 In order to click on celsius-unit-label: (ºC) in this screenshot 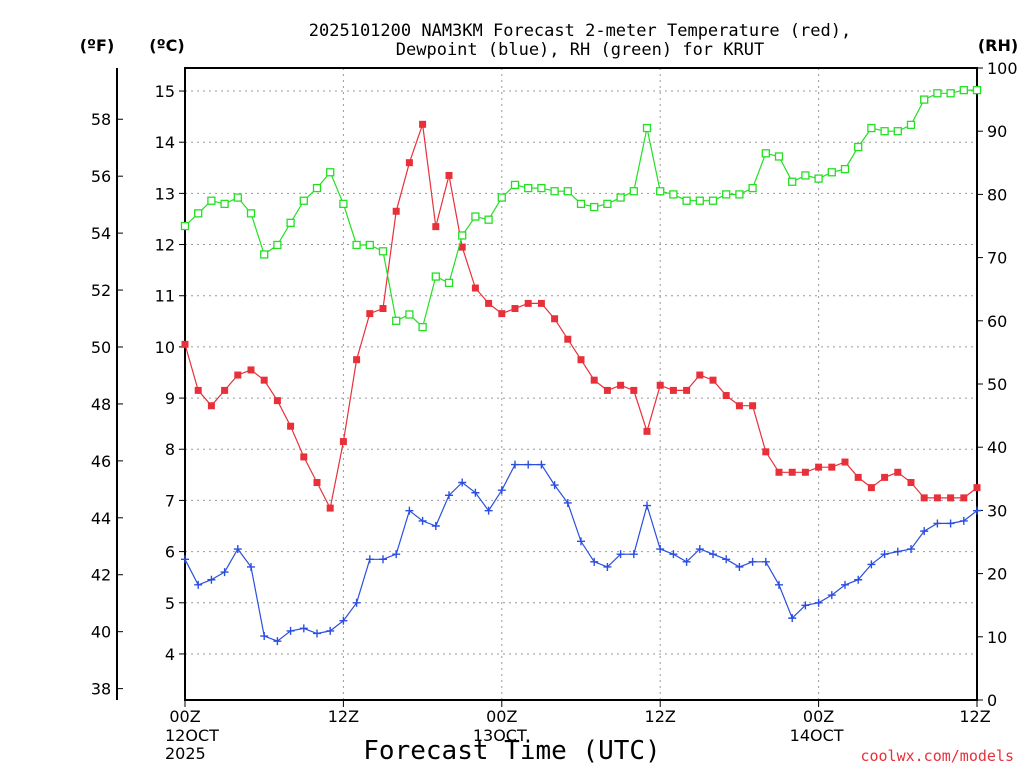, I will do `click(166, 45)`.